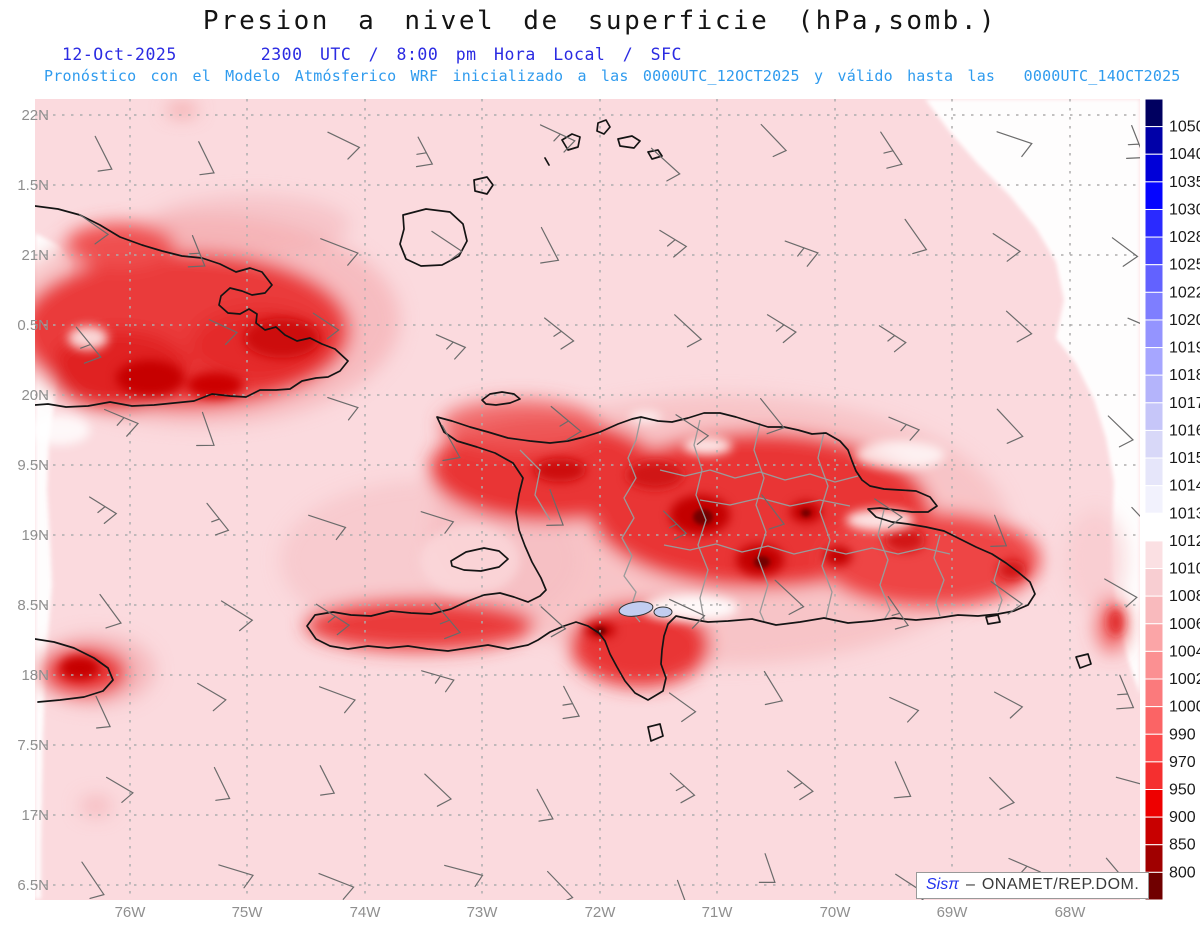 This screenshot has width=1200, height=927. I want to click on colorbar-tick-label: 950, so click(1182, 790).